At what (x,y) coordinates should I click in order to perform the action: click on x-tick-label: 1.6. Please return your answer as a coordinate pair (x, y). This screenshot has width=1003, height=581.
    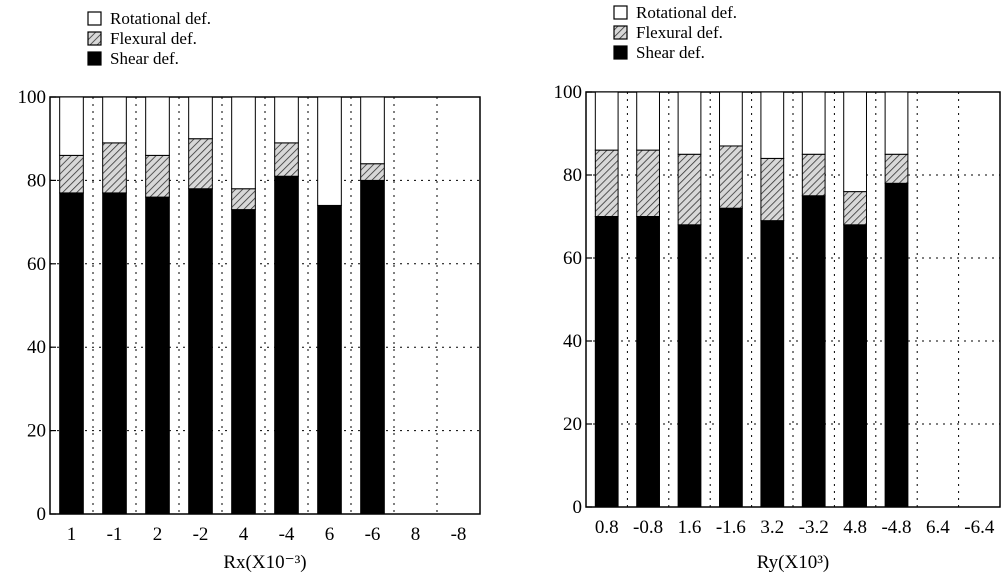
    Looking at the image, I should click on (690, 527).